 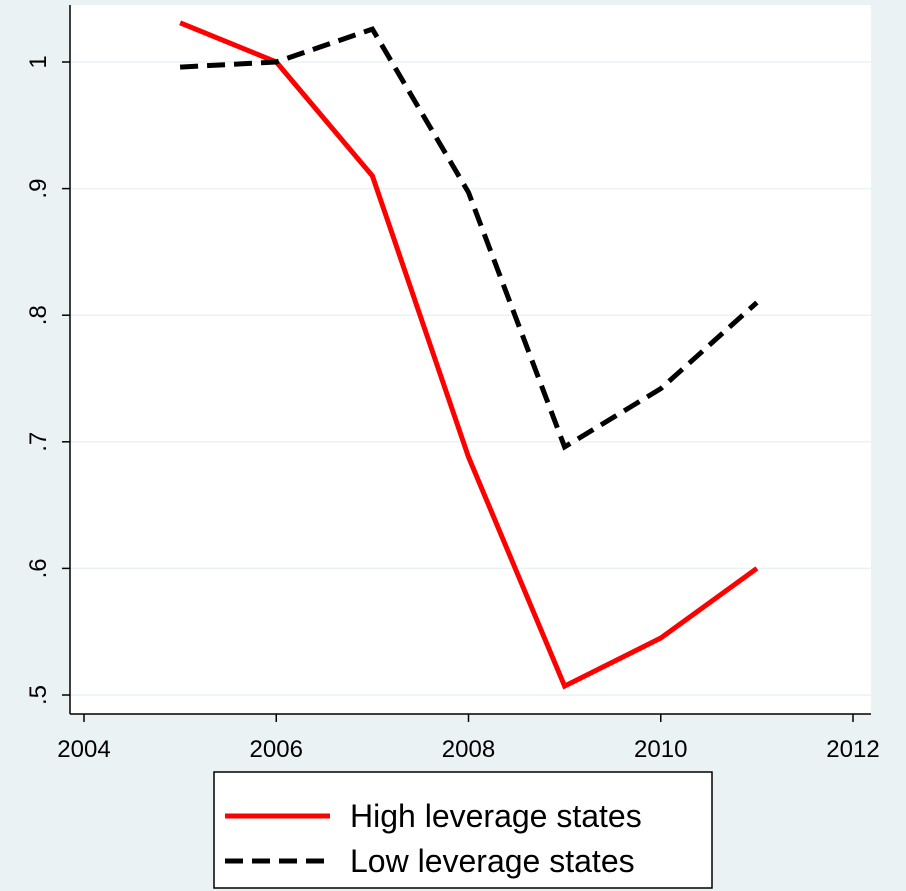 I want to click on x-tick-label-3: 2010, so click(x=660, y=749).